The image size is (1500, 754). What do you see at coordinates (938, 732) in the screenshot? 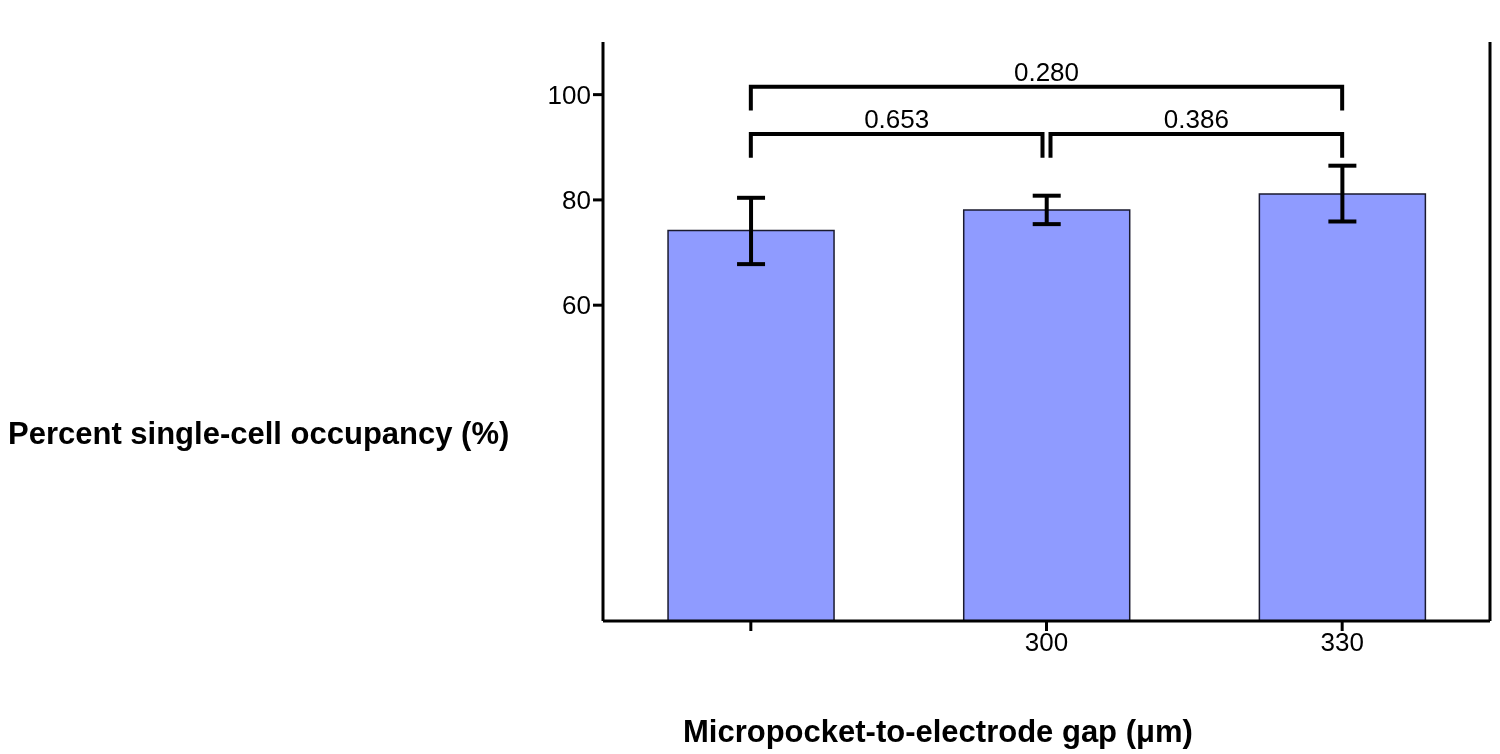
I see `x-axis-title: Micropocket-to-electrode gap (μm)` at bounding box center [938, 732].